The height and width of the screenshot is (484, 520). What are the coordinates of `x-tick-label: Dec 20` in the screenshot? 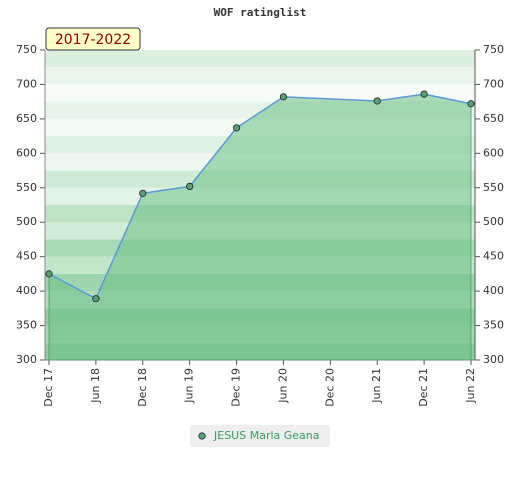 It's located at (329, 387).